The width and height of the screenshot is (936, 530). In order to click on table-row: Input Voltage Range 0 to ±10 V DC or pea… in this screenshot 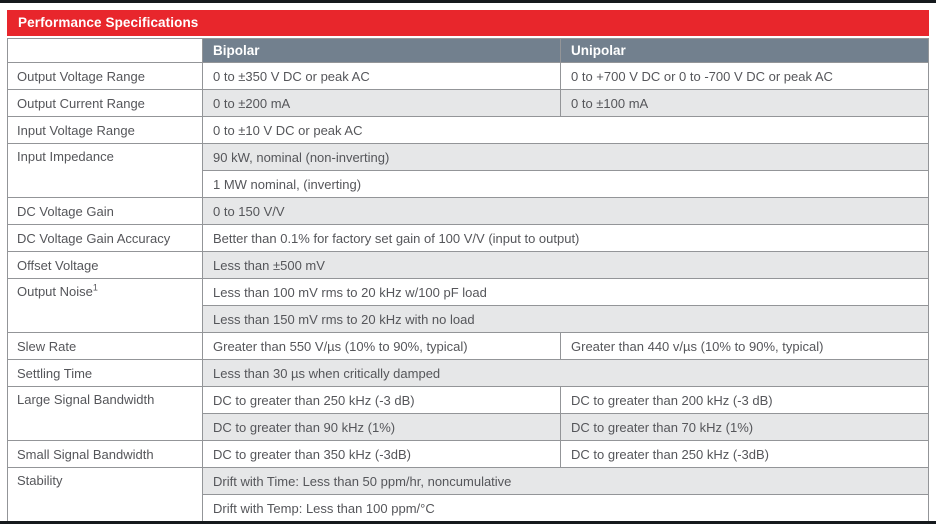, I will do `click(468, 130)`.